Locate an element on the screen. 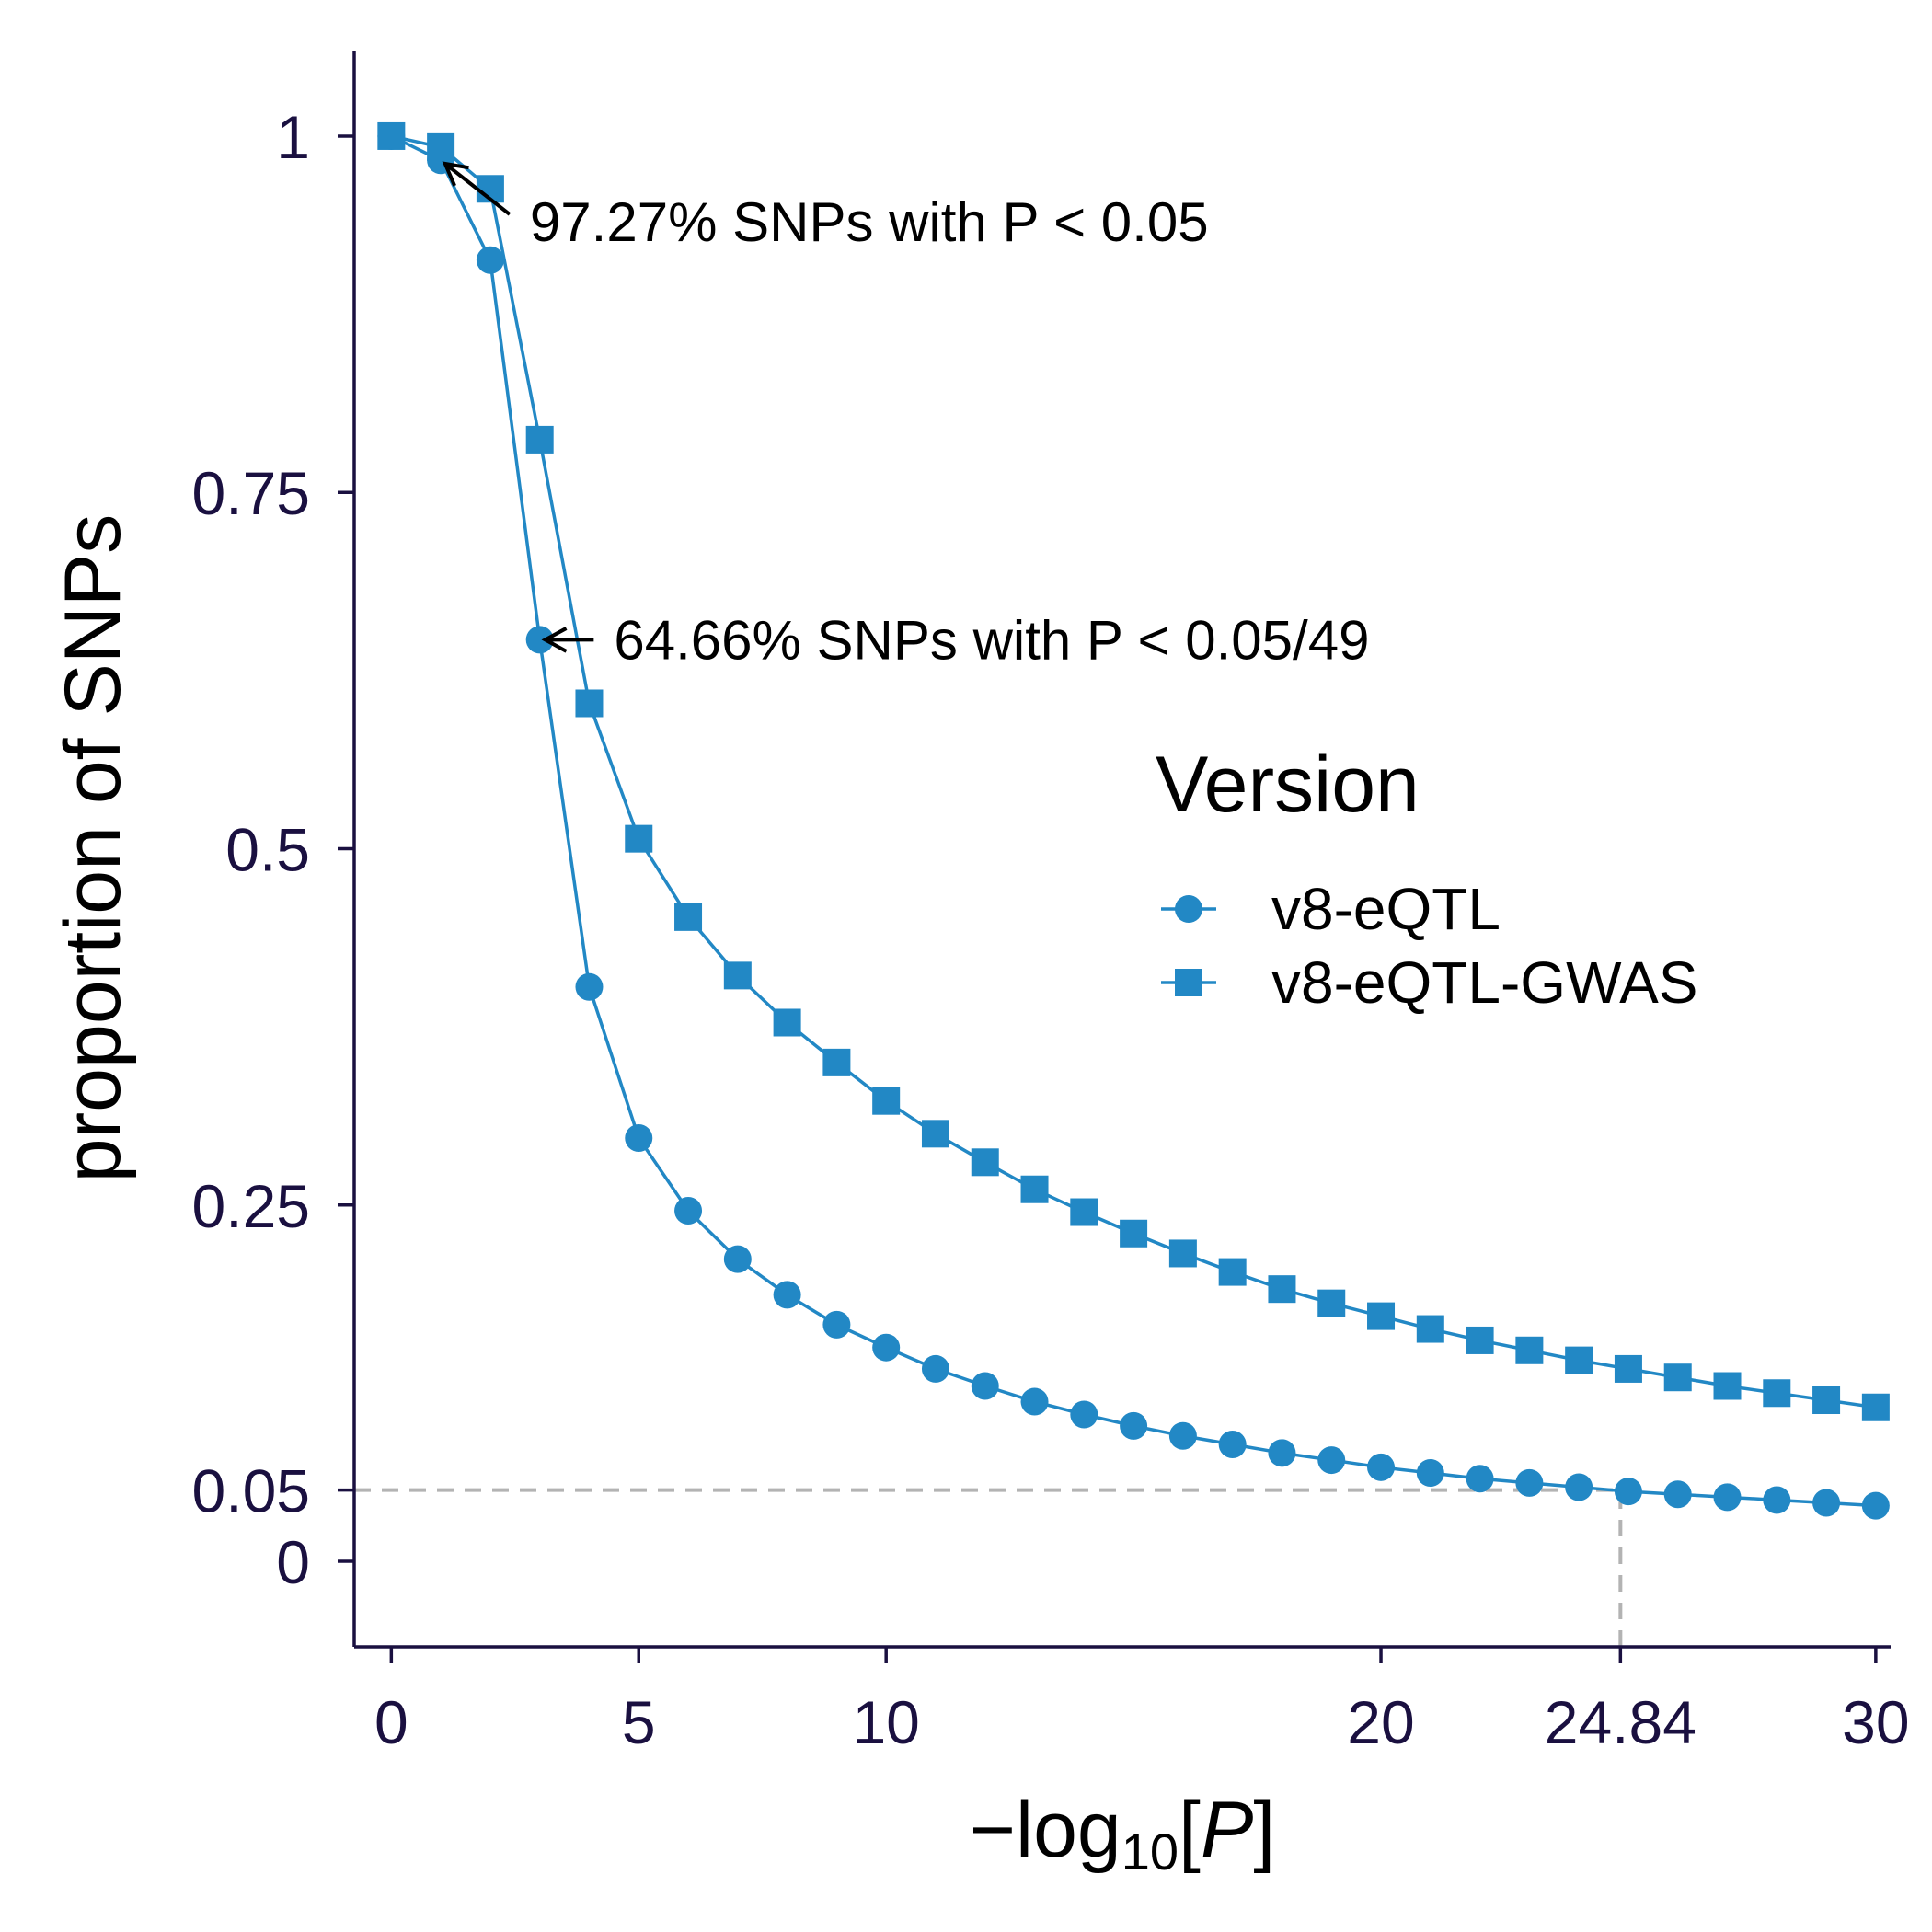  circle-marker-icon is located at coordinates (1188, 909).